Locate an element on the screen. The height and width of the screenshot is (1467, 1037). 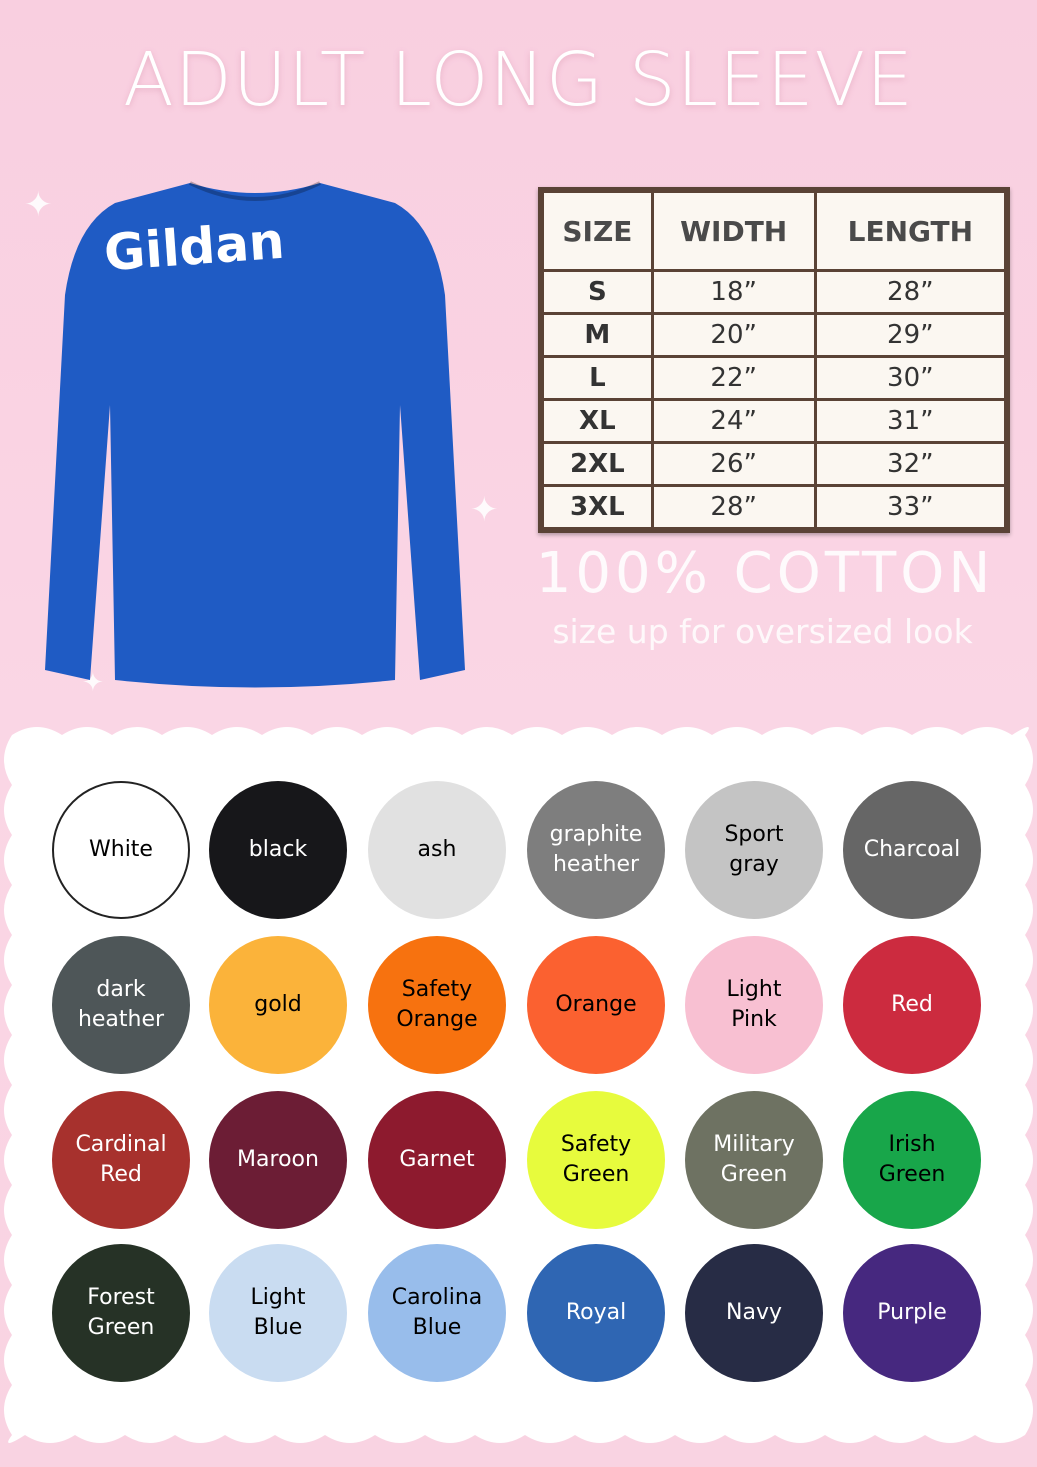
color-swatch: gold is located at coordinates (278, 1005).